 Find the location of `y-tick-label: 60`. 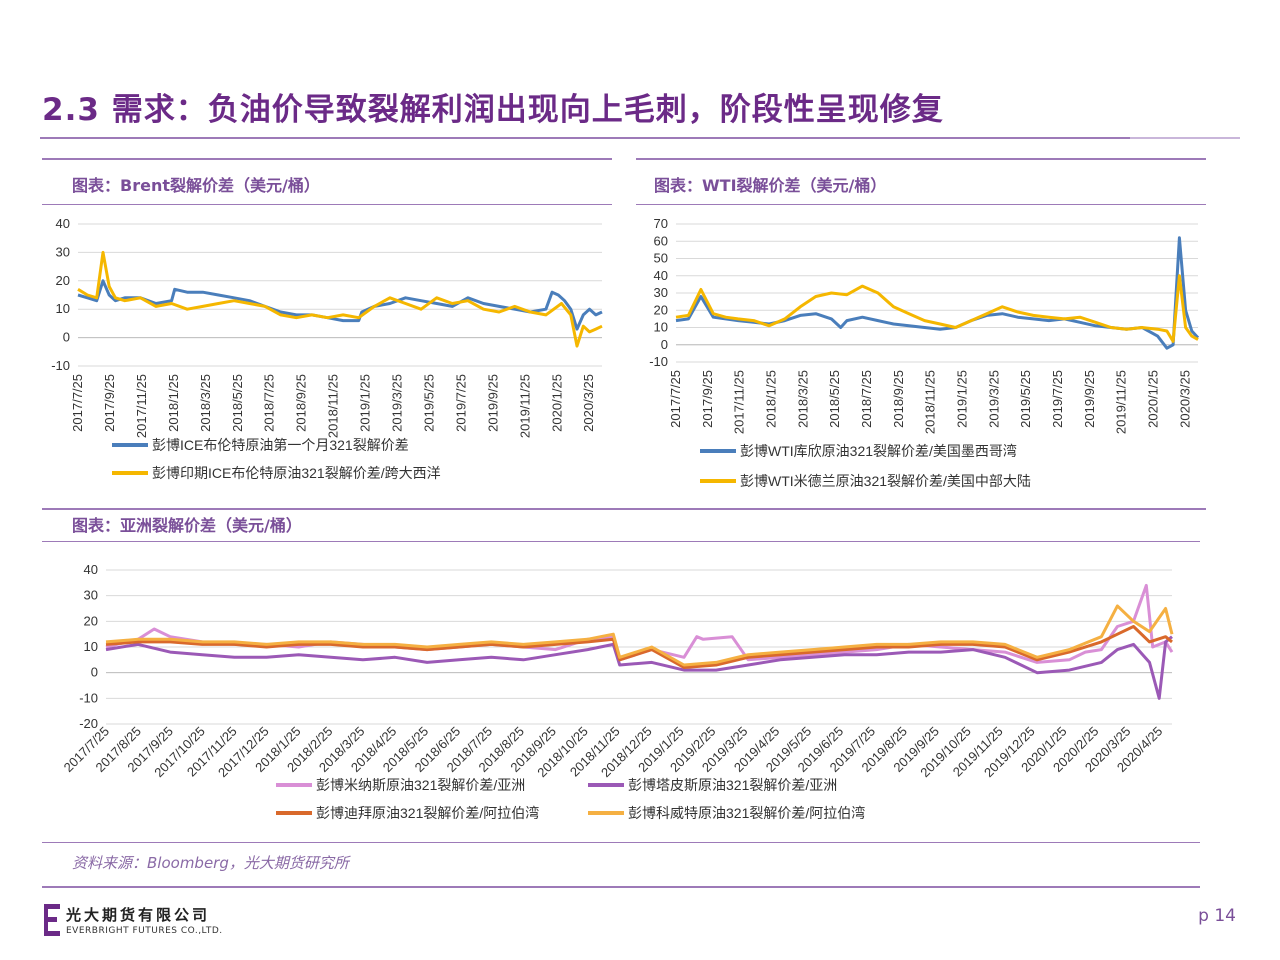

y-tick-label: 60 is located at coordinates (661, 240).